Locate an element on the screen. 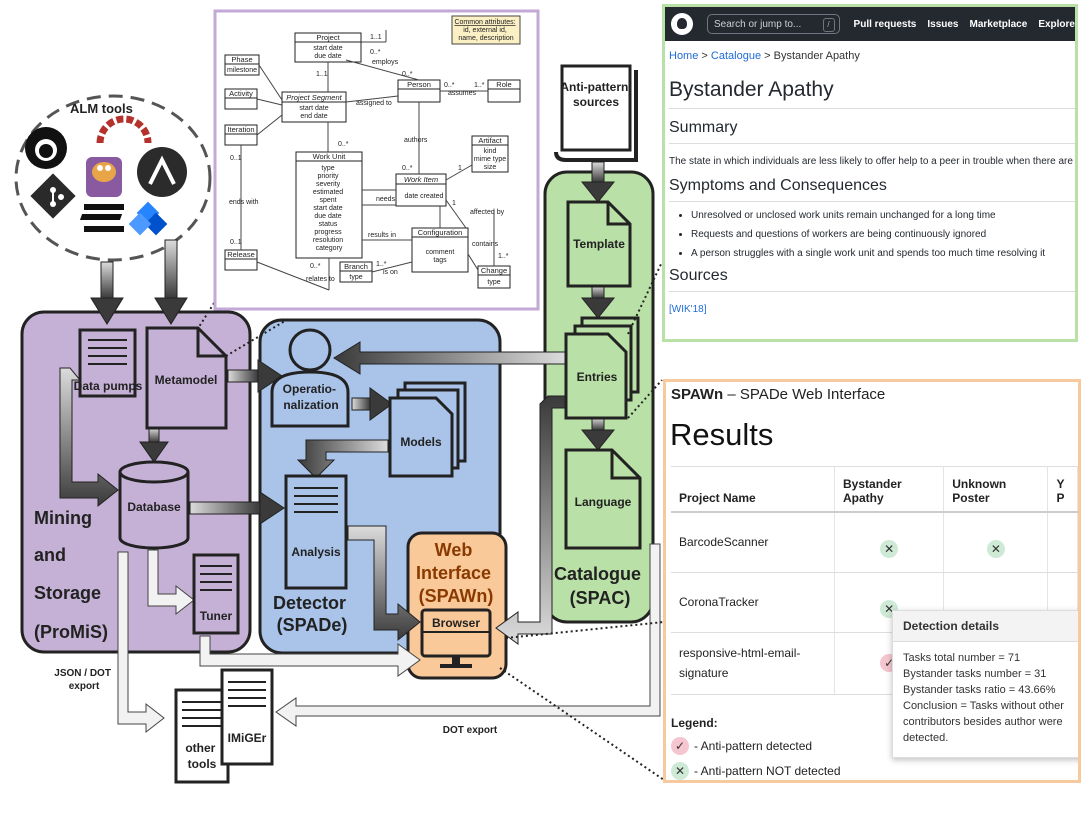  uml-work-unit-attr: due date is located at coordinates (327, 216).